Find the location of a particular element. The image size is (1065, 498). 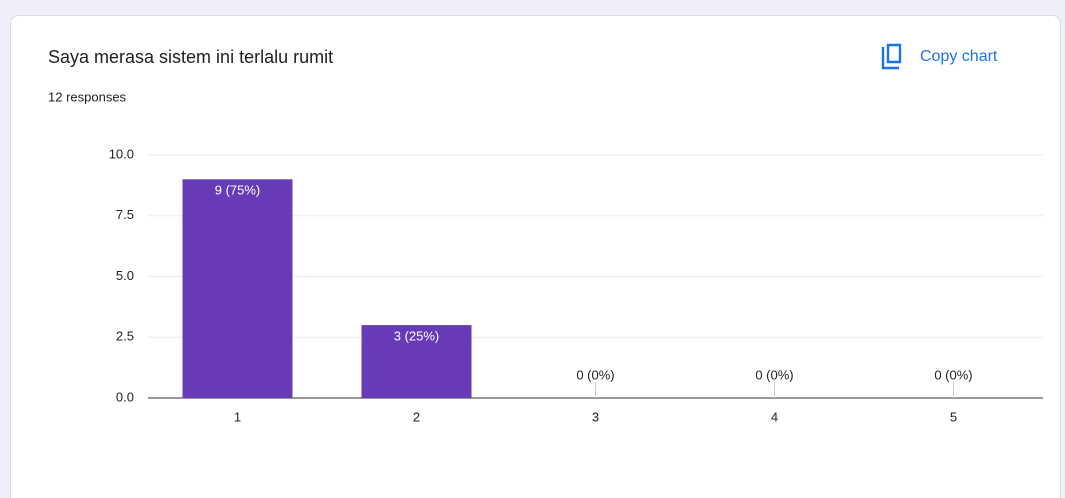

y-tick-label: 10.0 is located at coordinates (121, 153).